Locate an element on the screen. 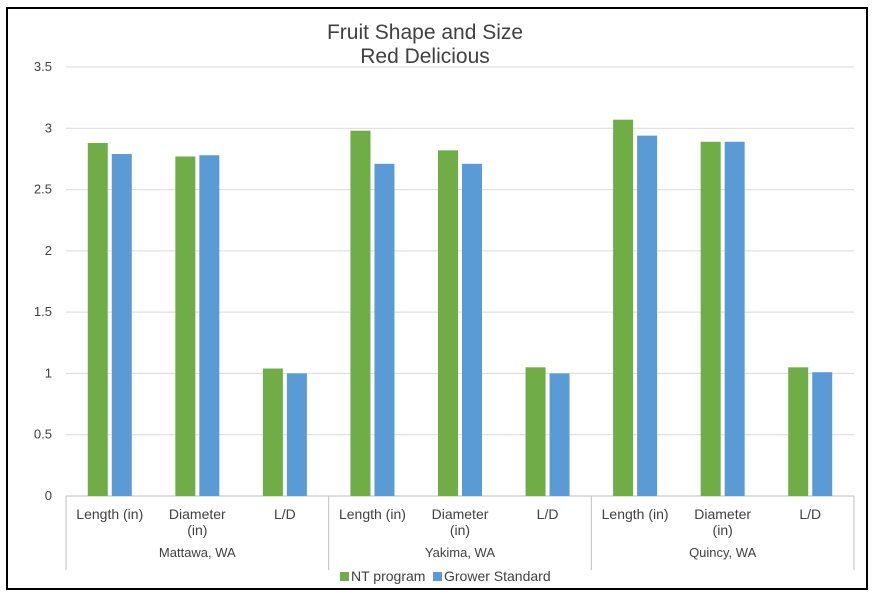  chart-subtitle: Red Delicious is located at coordinates (425, 56).